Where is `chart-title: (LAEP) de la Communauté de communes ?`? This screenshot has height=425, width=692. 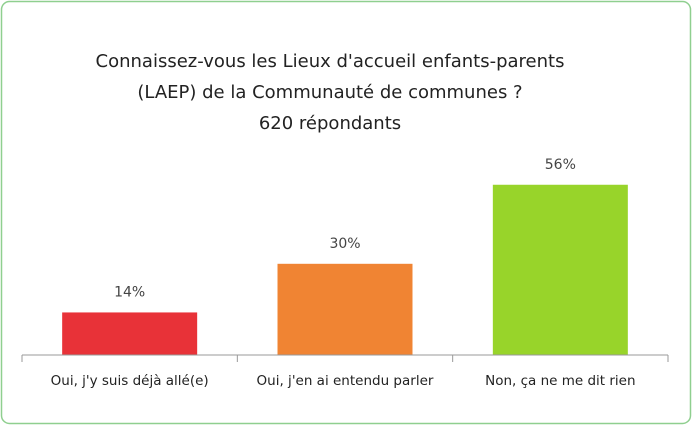
chart-title: (LAEP) de la Communauté de communes ? is located at coordinates (329, 92).